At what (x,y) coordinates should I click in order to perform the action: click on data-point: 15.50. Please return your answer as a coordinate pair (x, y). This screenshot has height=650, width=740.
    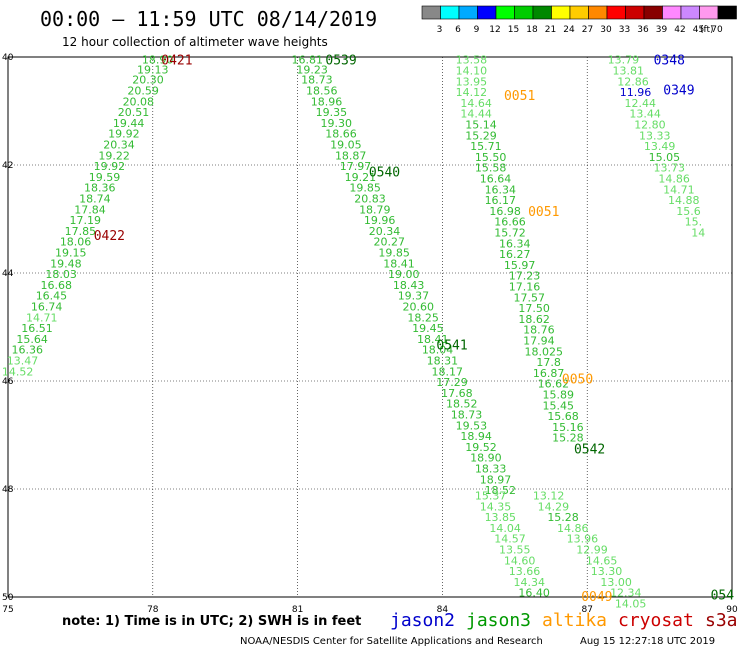
    Looking at the image, I should click on (491, 157).